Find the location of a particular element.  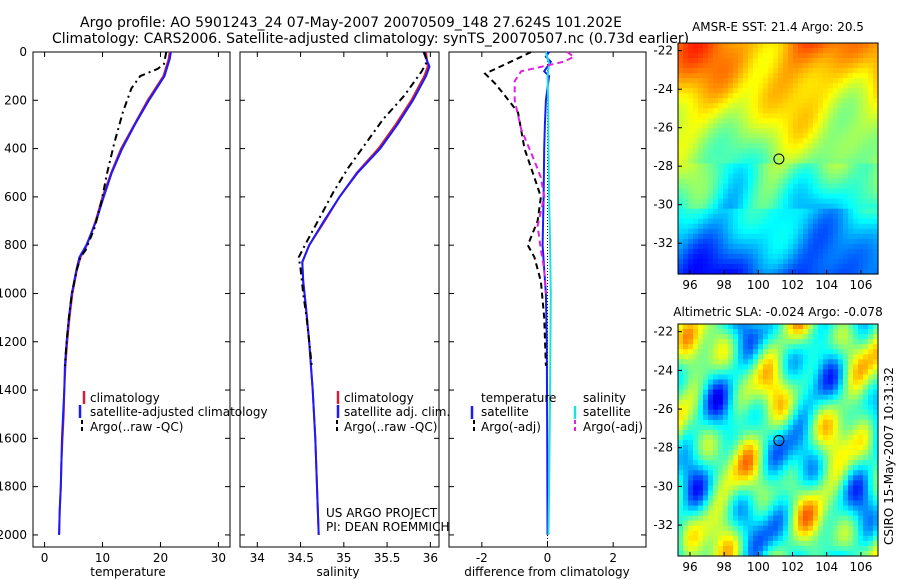

map-x-tick-label: 96 is located at coordinates (689, 285).